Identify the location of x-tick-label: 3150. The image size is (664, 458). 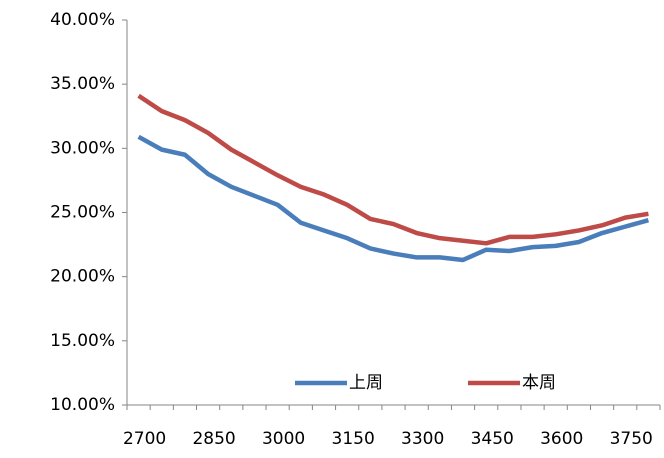
(353, 439).